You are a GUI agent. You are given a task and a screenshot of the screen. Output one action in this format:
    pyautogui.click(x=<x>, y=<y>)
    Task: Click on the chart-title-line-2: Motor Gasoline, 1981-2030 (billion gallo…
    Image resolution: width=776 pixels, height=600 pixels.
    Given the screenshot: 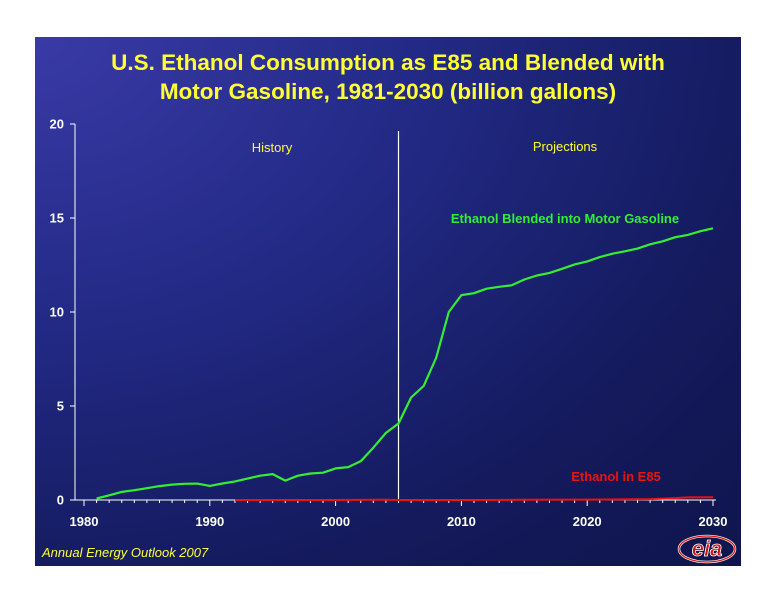 What is the action you would take?
    pyautogui.click(x=388, y=91)
    